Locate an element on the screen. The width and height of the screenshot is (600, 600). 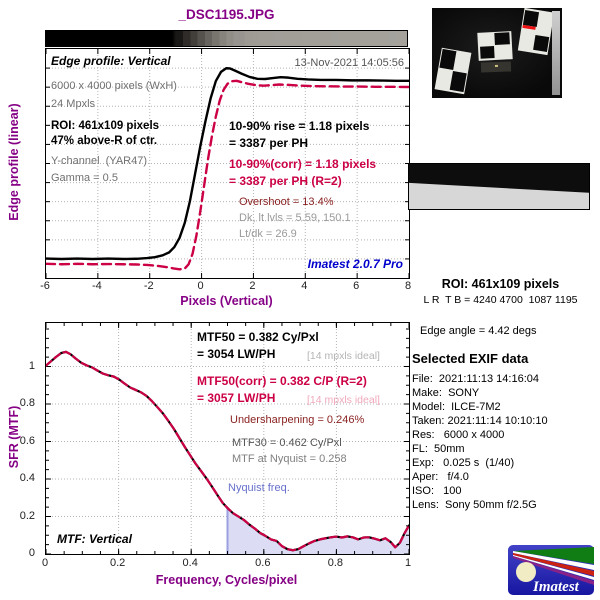
logo-green-band is located at coordinates (553, 555).